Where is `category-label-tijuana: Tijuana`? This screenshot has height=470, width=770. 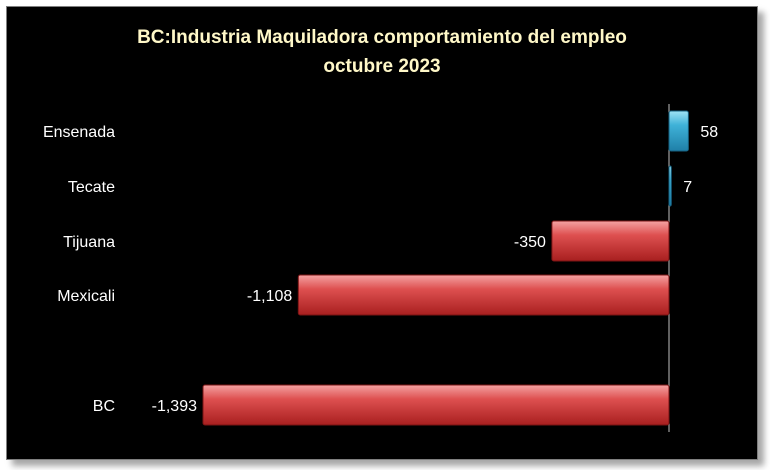
category-label-tijuana: Tijuana is located at coordinates (89, 242).